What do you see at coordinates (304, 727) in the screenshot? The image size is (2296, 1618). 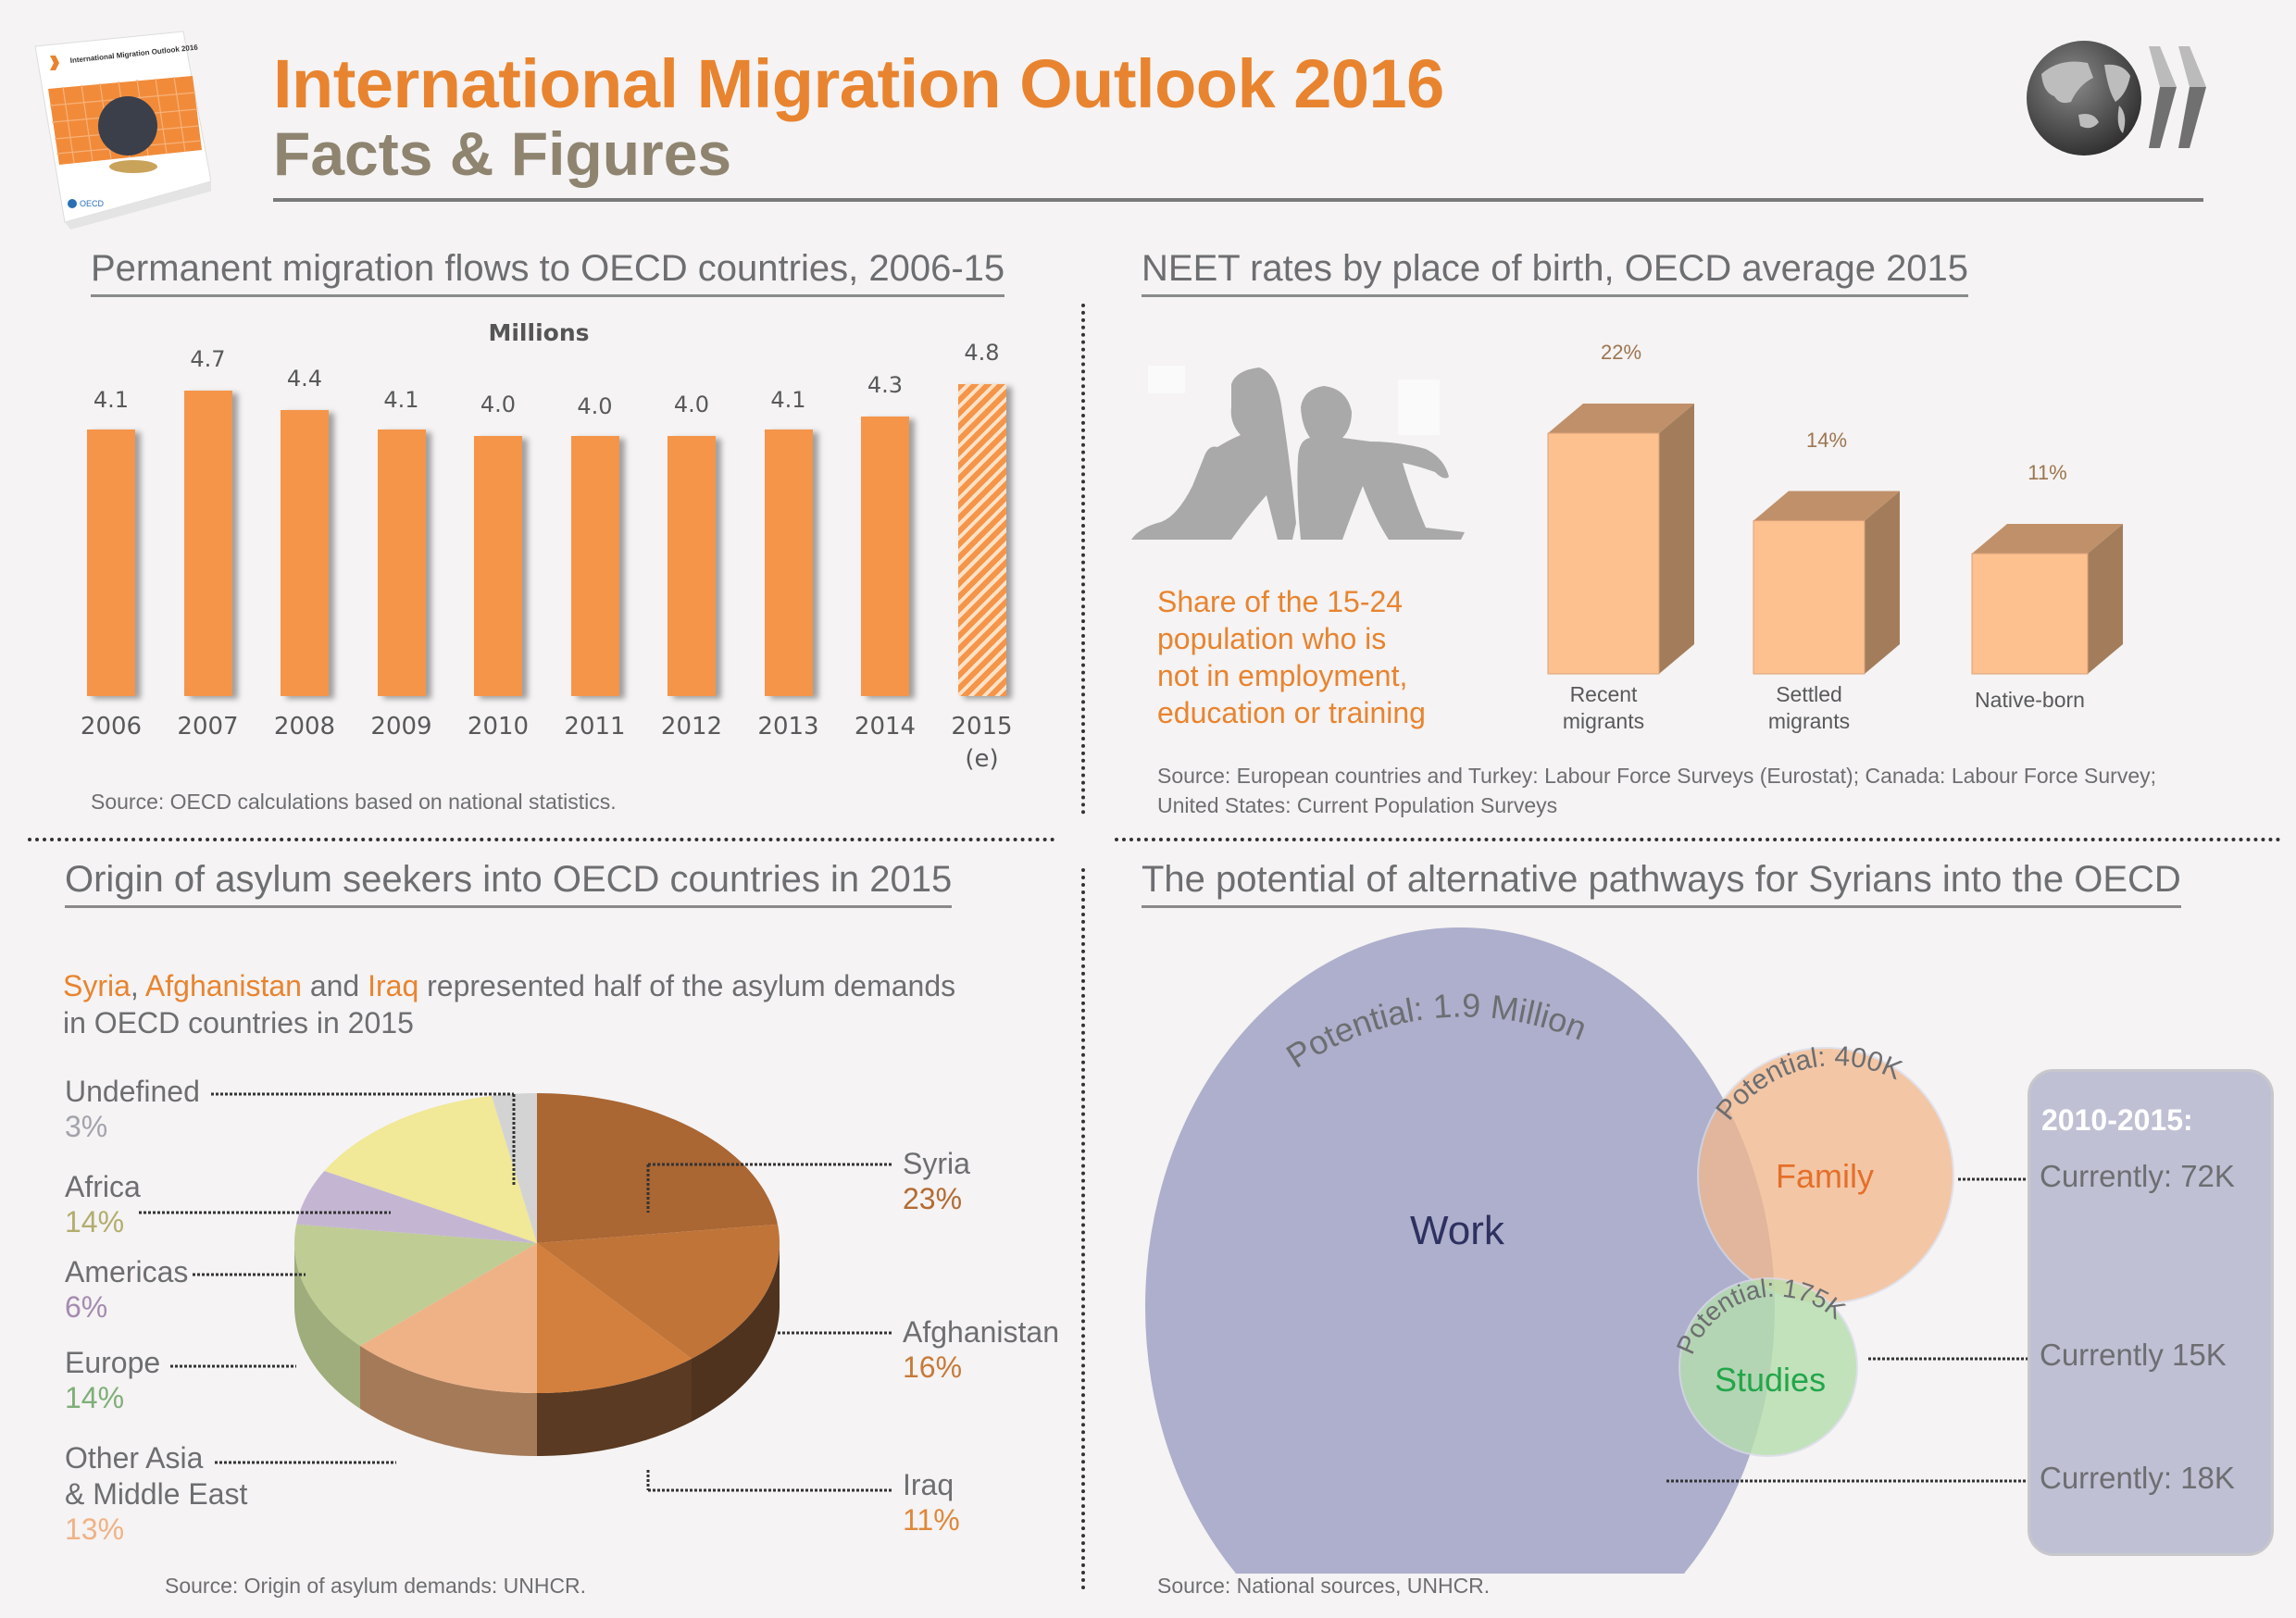 I see `flows-x-tick-label: 2008` at bounding box center [304, 727].